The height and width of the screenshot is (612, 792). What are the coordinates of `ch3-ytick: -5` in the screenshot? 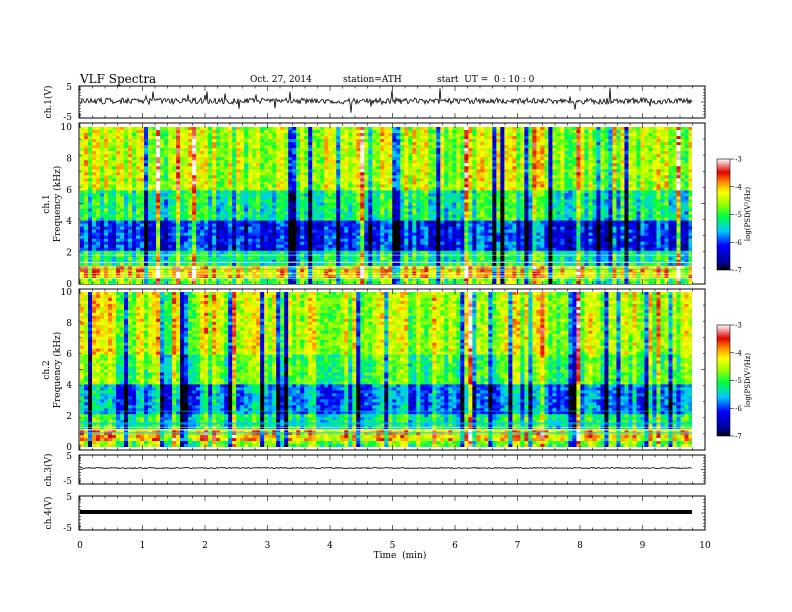 It's located at (67, 482).